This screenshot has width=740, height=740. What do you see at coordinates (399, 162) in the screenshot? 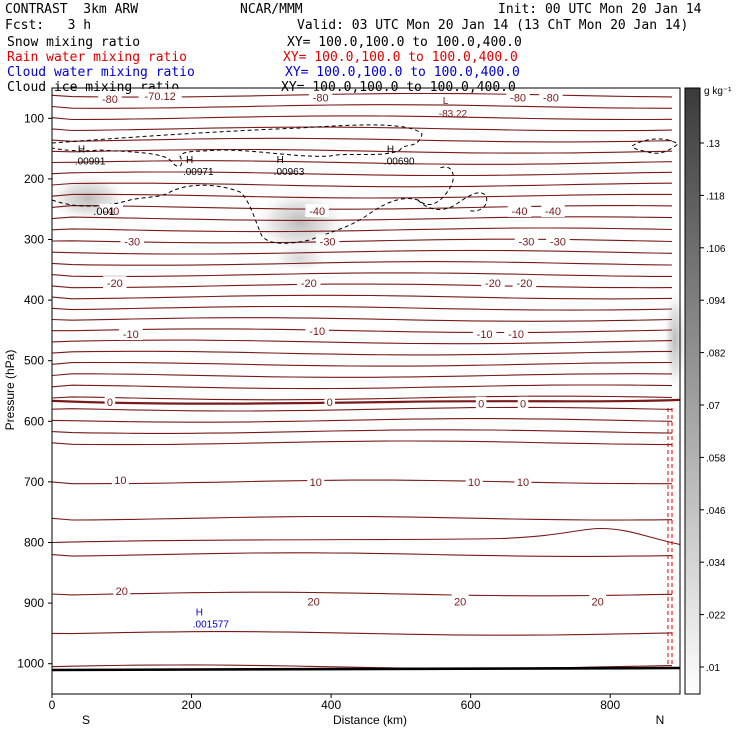
I see `max-value: .00690` at bounding box center [399, 162].